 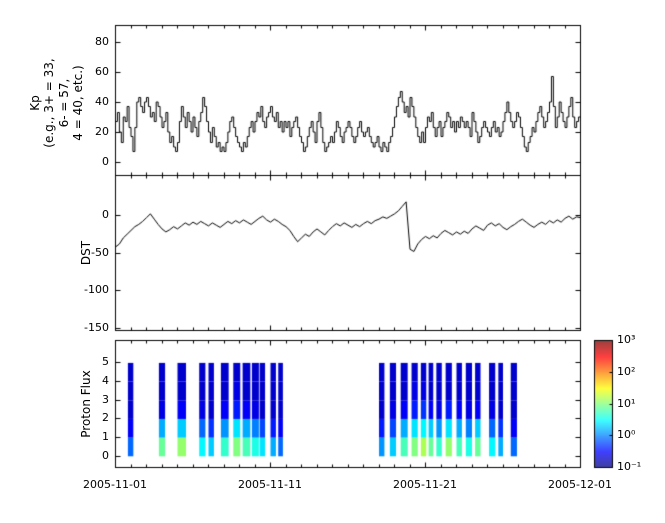 What do you see at coordinates (105, 361) in the screenshot?
I see `y-tick-label: 5` at bounding box center [105, 361].